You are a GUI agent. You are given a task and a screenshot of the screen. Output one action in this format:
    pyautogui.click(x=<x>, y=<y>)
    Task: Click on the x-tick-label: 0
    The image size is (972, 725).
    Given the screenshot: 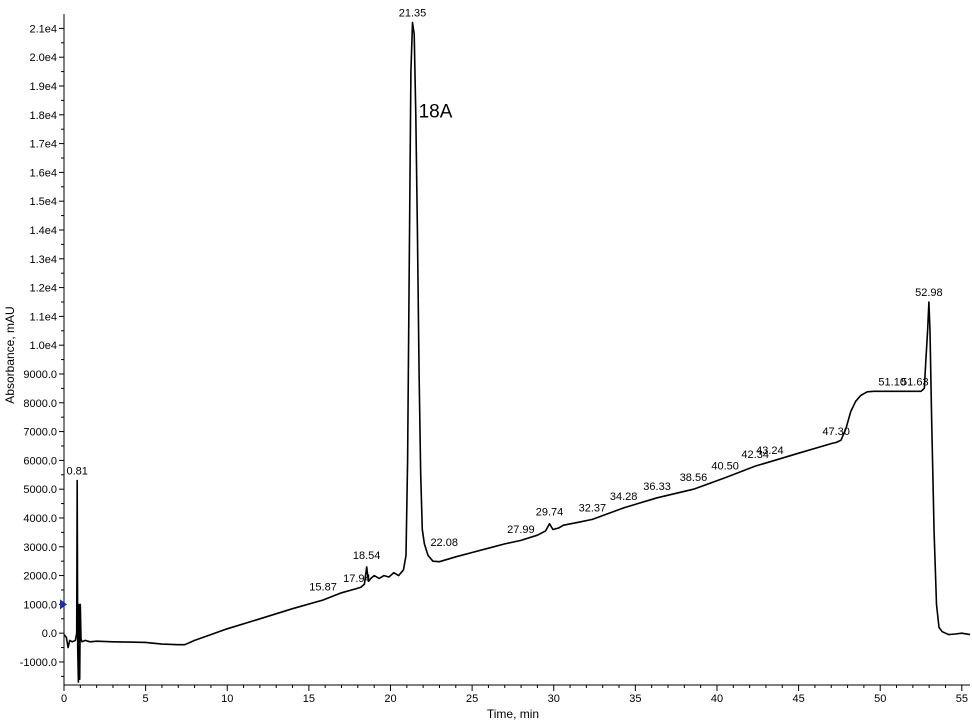 What is the action you would take?
    pyautogui.click(x=64, y=699)
    